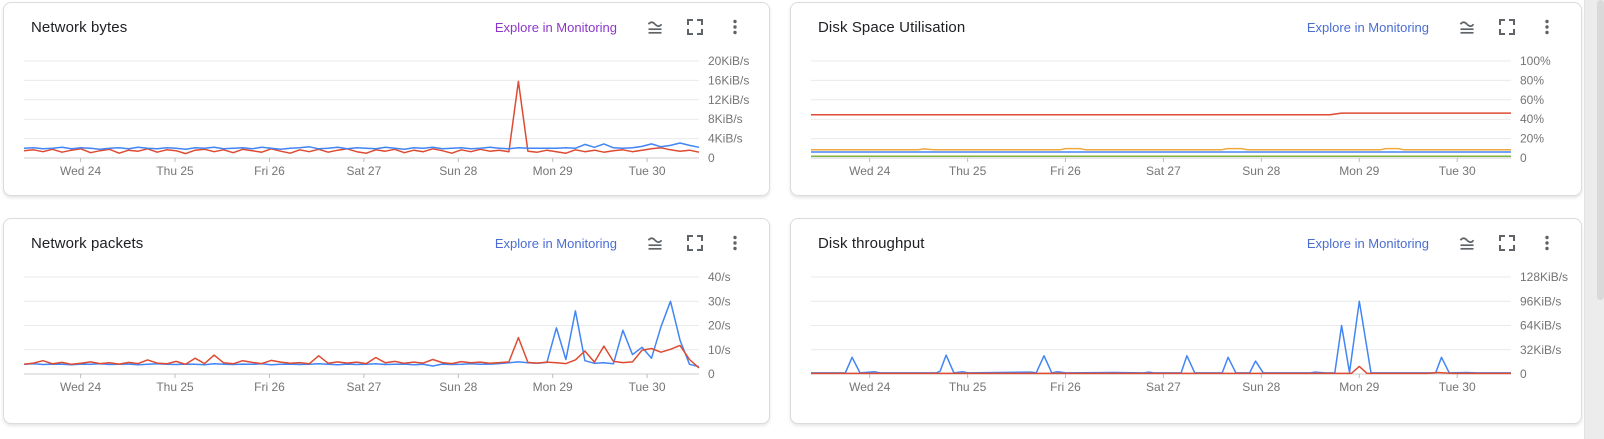  What do you see at coordinates (386, 242) in the screenshot?
I see `card-header: Network packets Explore in Monitoring` at bounding box center [386, 242].